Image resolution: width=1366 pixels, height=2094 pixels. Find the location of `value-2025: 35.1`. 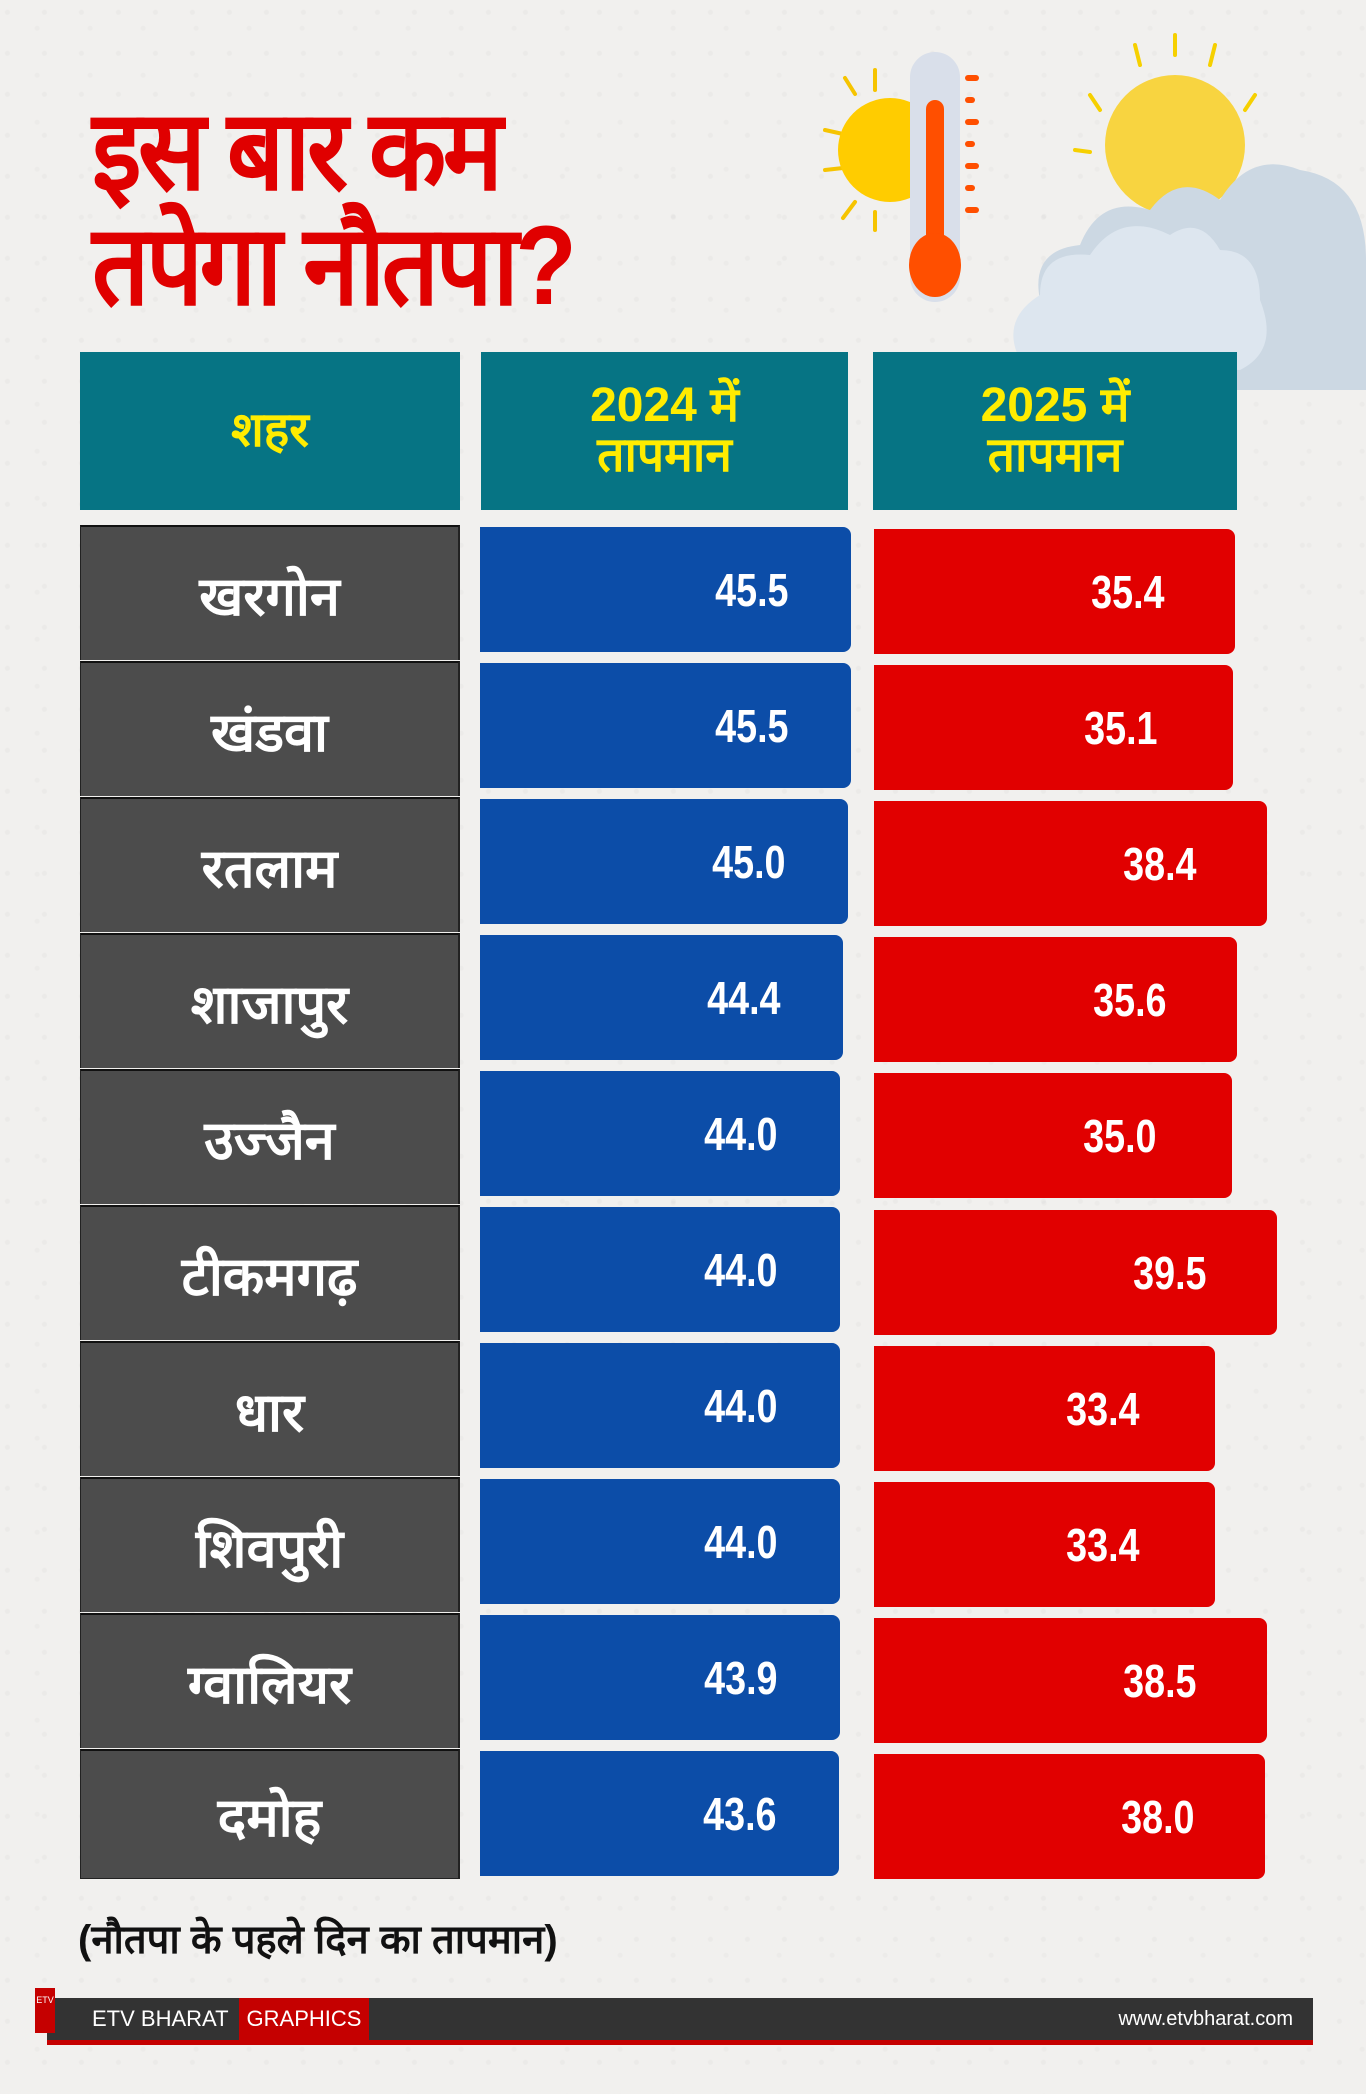

value-2025: 35.1 is located at coordinates (1121, 727).